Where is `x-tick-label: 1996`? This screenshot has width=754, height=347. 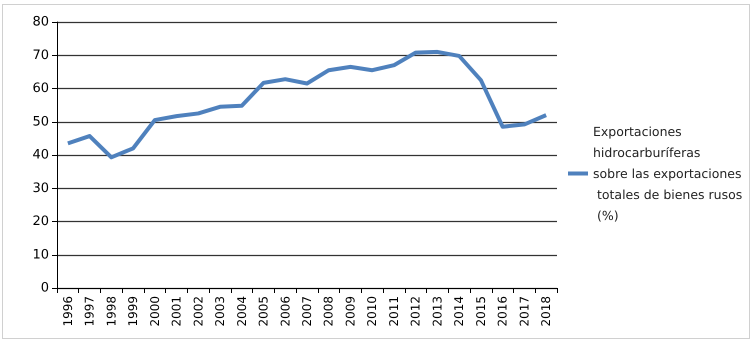
x-tick-label: 1996 is located at coordinates (67, 311).